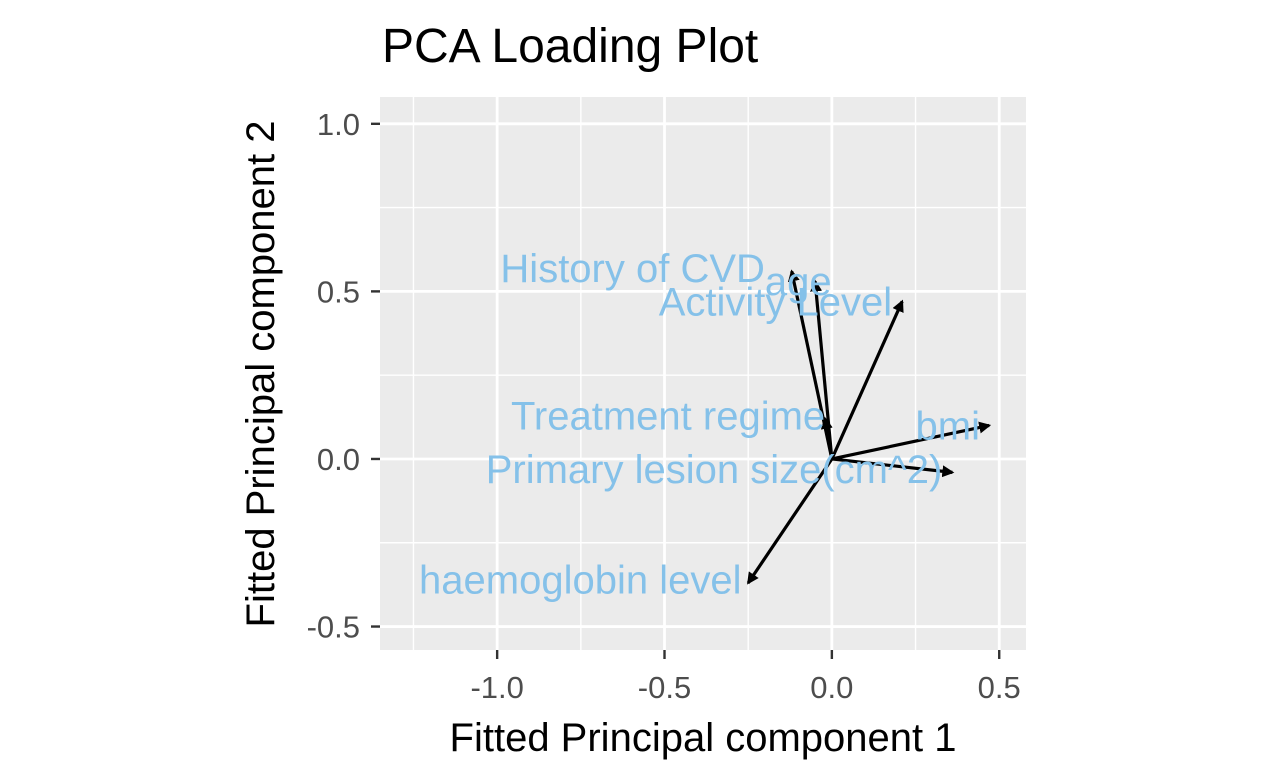  I want to click on chart-title: PCA Loading Plot, so click(570, 46).